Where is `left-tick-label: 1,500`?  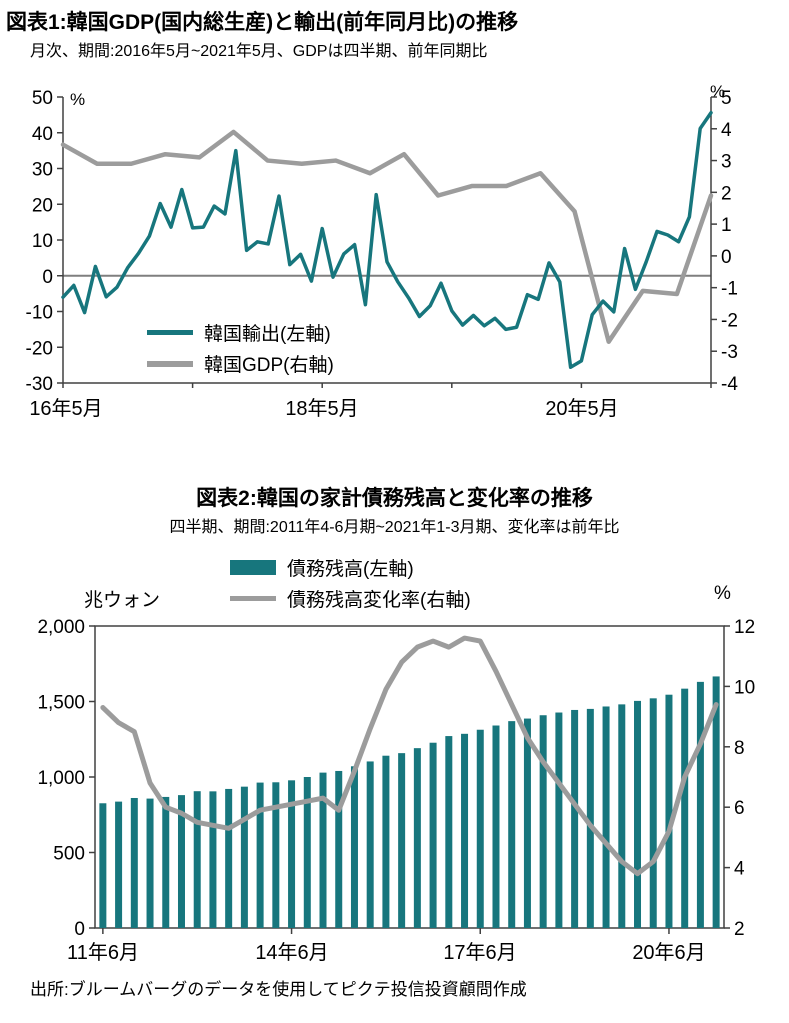 left-tick-label: 1,500 is located at coordinates (61, 703).